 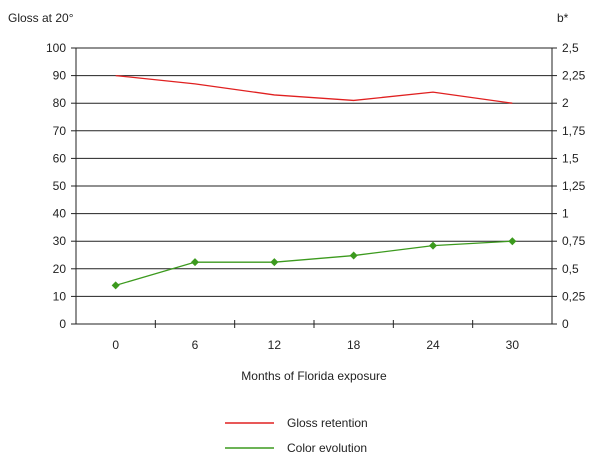 What do you see at coordinates (315, 336) in the screenshot?
I see `x-tick-labels: 0 6 12 18 24 30` at bounding box center [315, 336].